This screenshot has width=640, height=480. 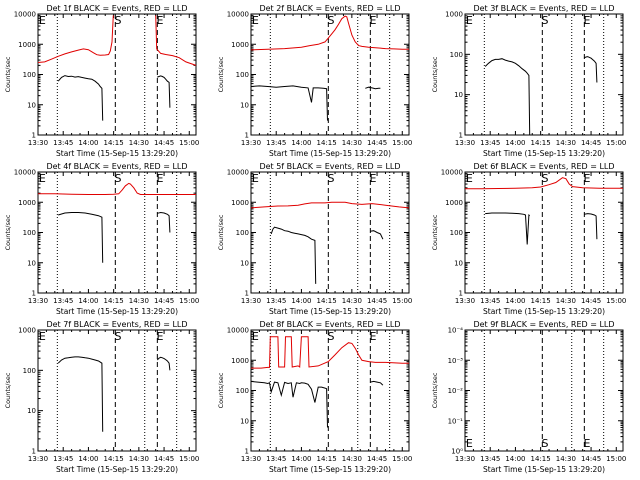 I want to click on panel-title: Det 3f BLACK = Events, RED = LLD, so click(x=543, y=8).